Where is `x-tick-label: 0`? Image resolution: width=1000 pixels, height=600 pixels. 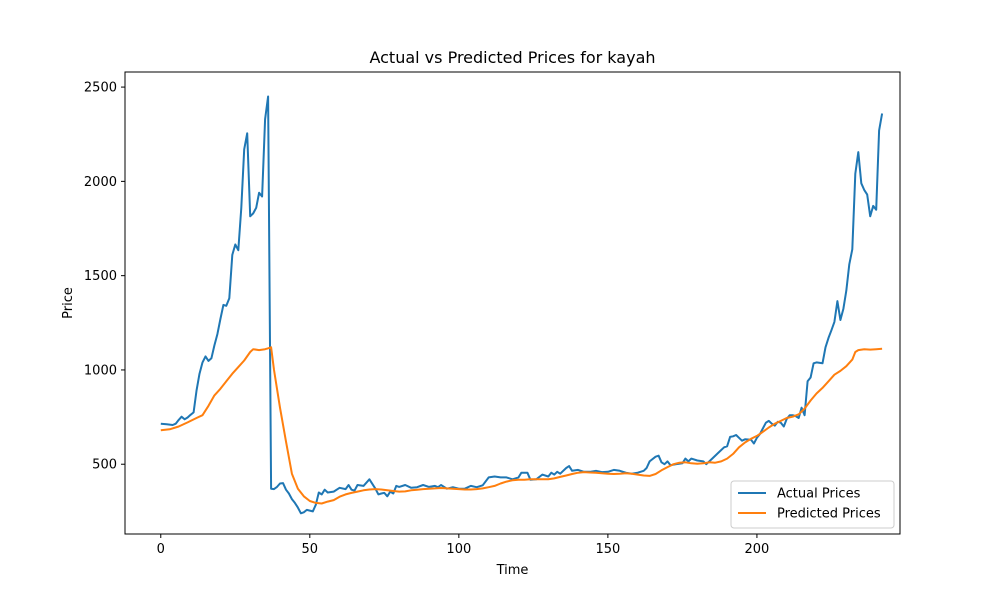
x-tick-label: 0 is located at coordinates (161, 549).